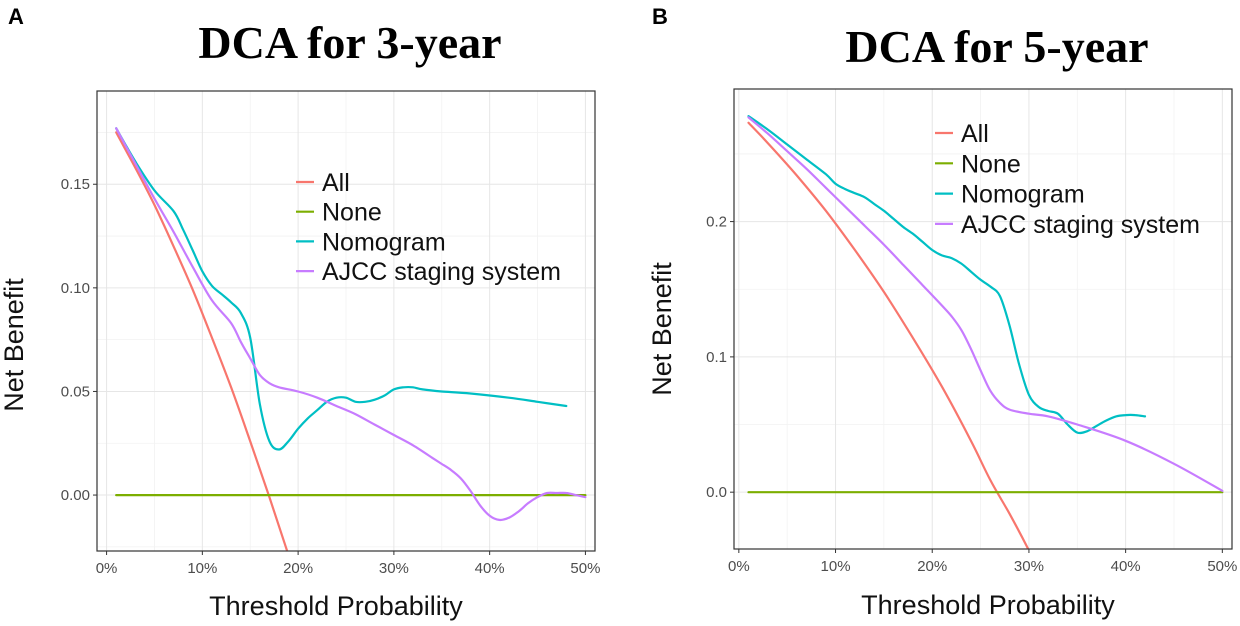  What do you see at coordinates (75, 391) in the screenshot?
I see `y-tick-label: 0.05` at bounding box center [75, 391].